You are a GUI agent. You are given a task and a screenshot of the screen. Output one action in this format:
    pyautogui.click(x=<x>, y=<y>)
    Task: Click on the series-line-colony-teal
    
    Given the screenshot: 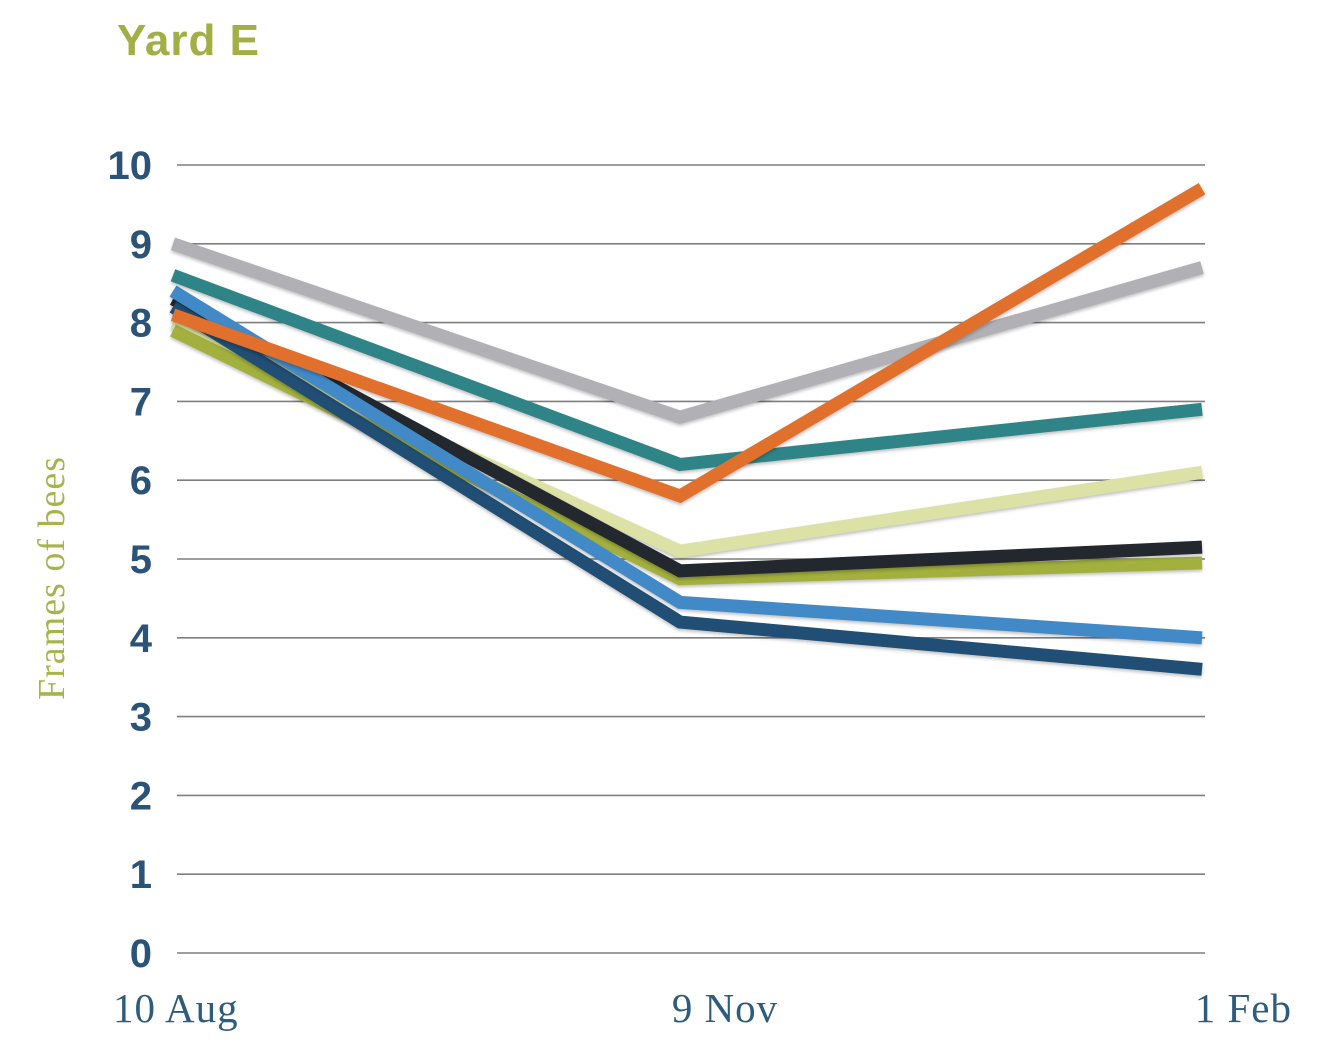 What is the action you would take?
    pyautogui.click(x=686, y=370)
    